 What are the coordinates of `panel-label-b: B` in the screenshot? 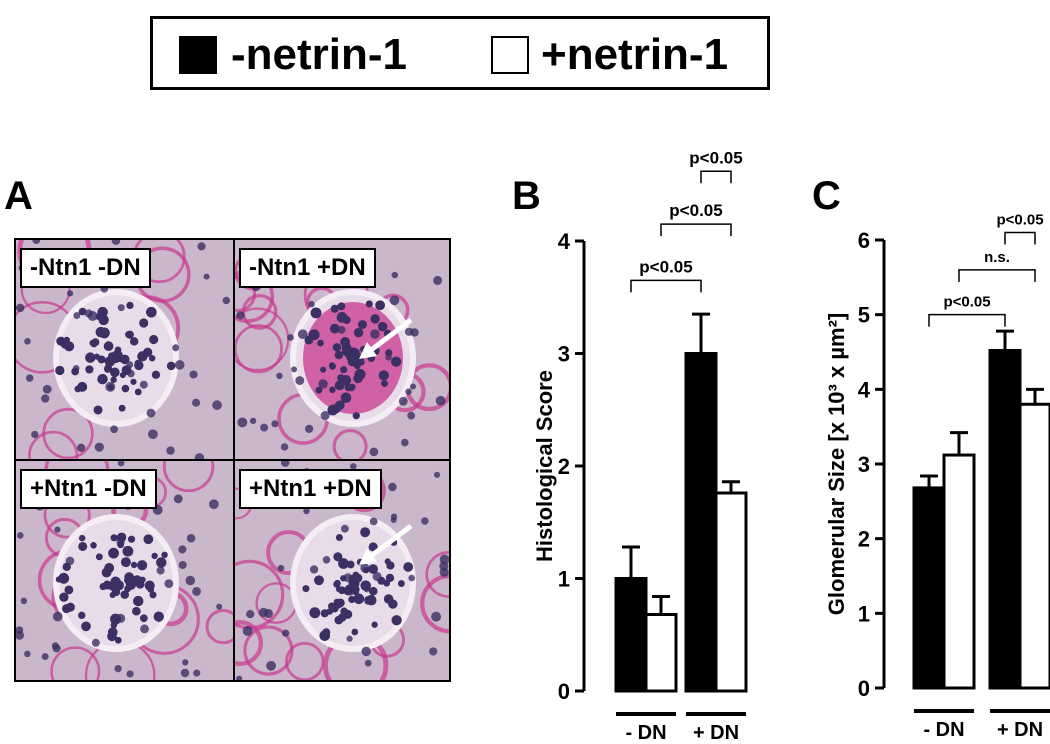 It's located at (526, 196).